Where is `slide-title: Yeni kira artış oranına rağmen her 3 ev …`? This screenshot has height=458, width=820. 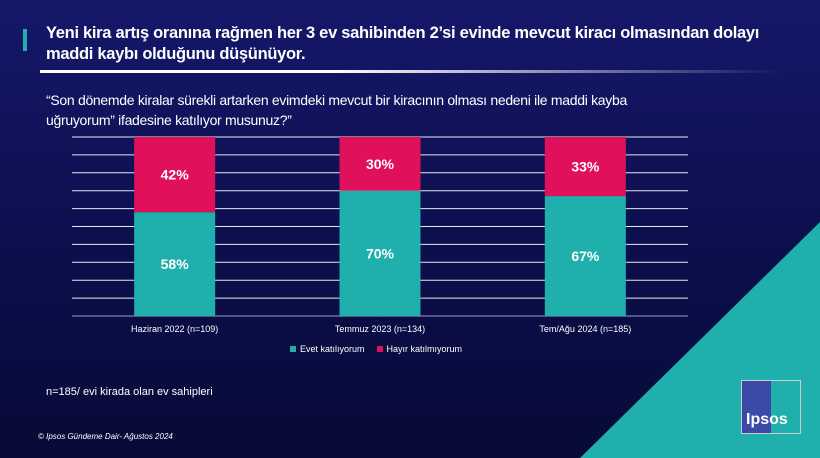
slide-title: Yeni kira artış oranına rağmen her 3 ev … is located at coordinates (403, 43).